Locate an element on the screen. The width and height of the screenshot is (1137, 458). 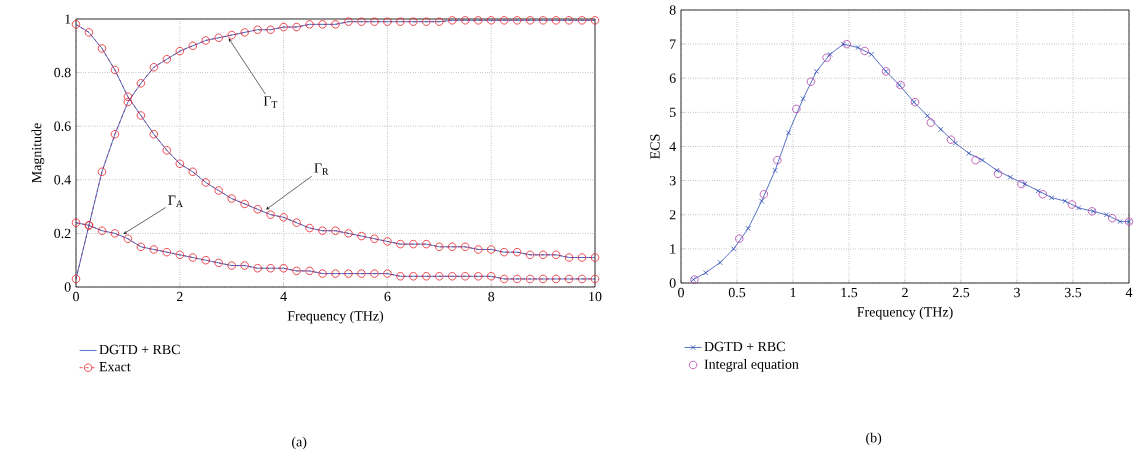
legend-label: Exact is located at coordinates (115, 367).